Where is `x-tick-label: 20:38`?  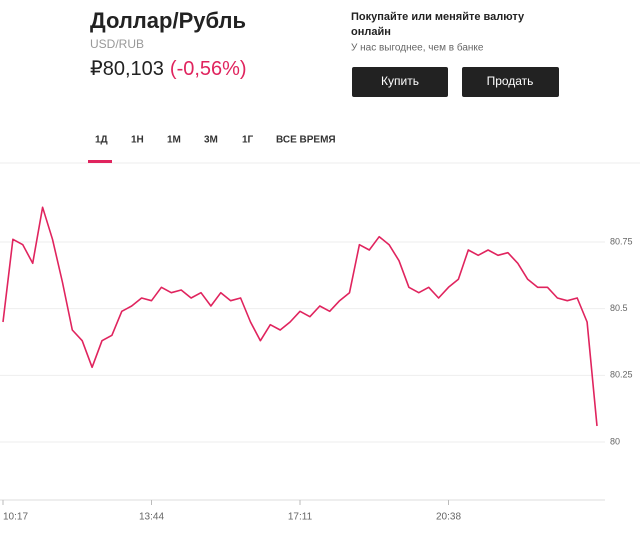 x-tick-label: 20:38 is located at coordinates (448, 517).